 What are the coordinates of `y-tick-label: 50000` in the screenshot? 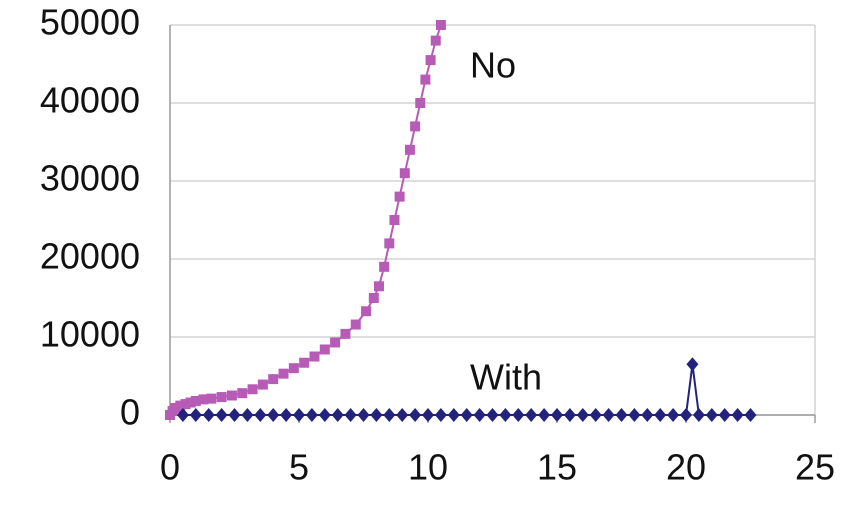 It's located at (90, 22).